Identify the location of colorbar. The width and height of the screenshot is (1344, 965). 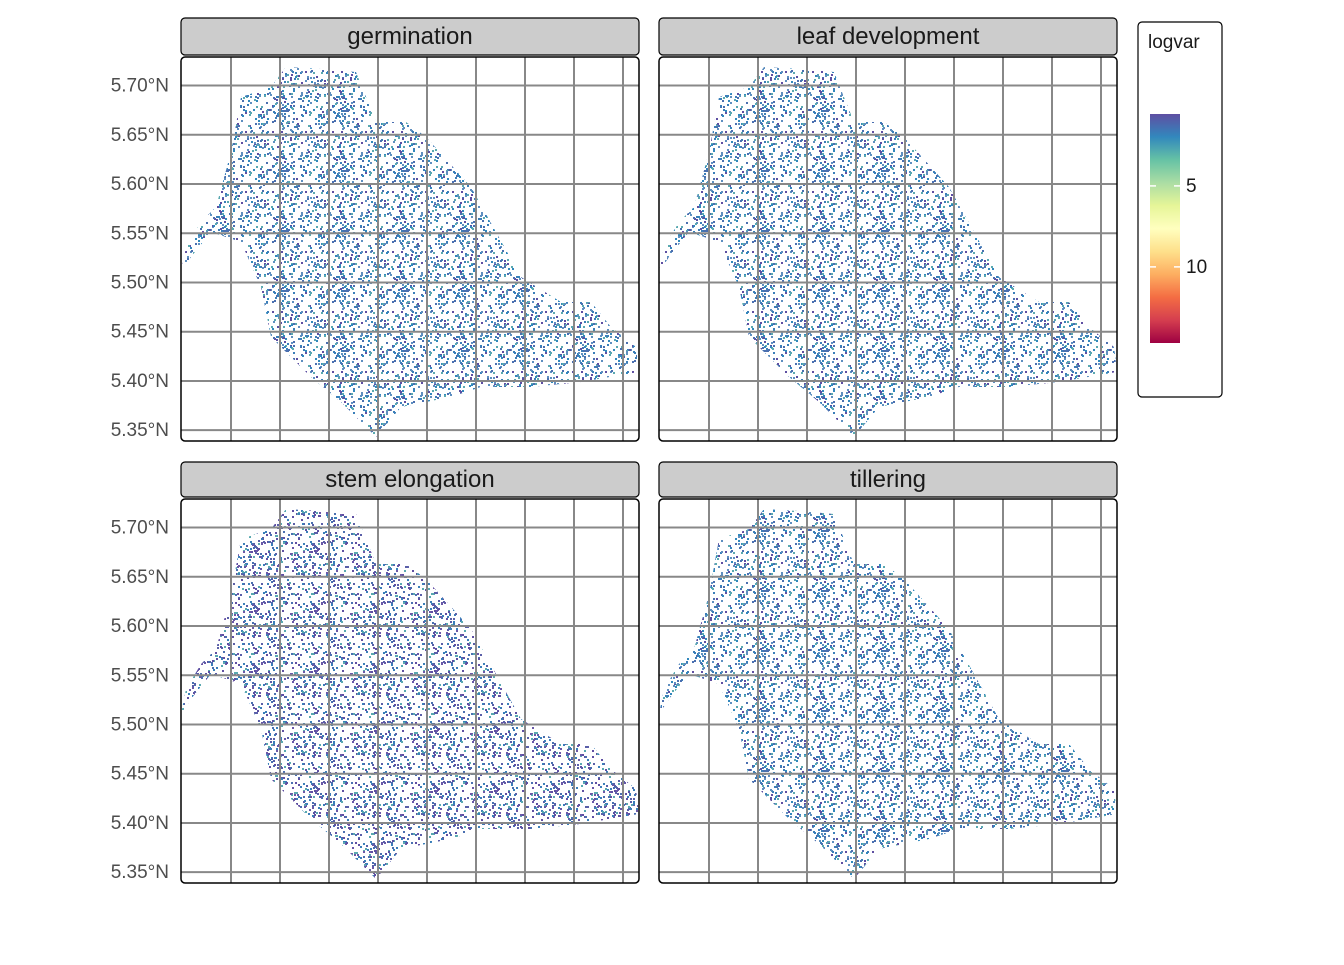
(1165, 228).